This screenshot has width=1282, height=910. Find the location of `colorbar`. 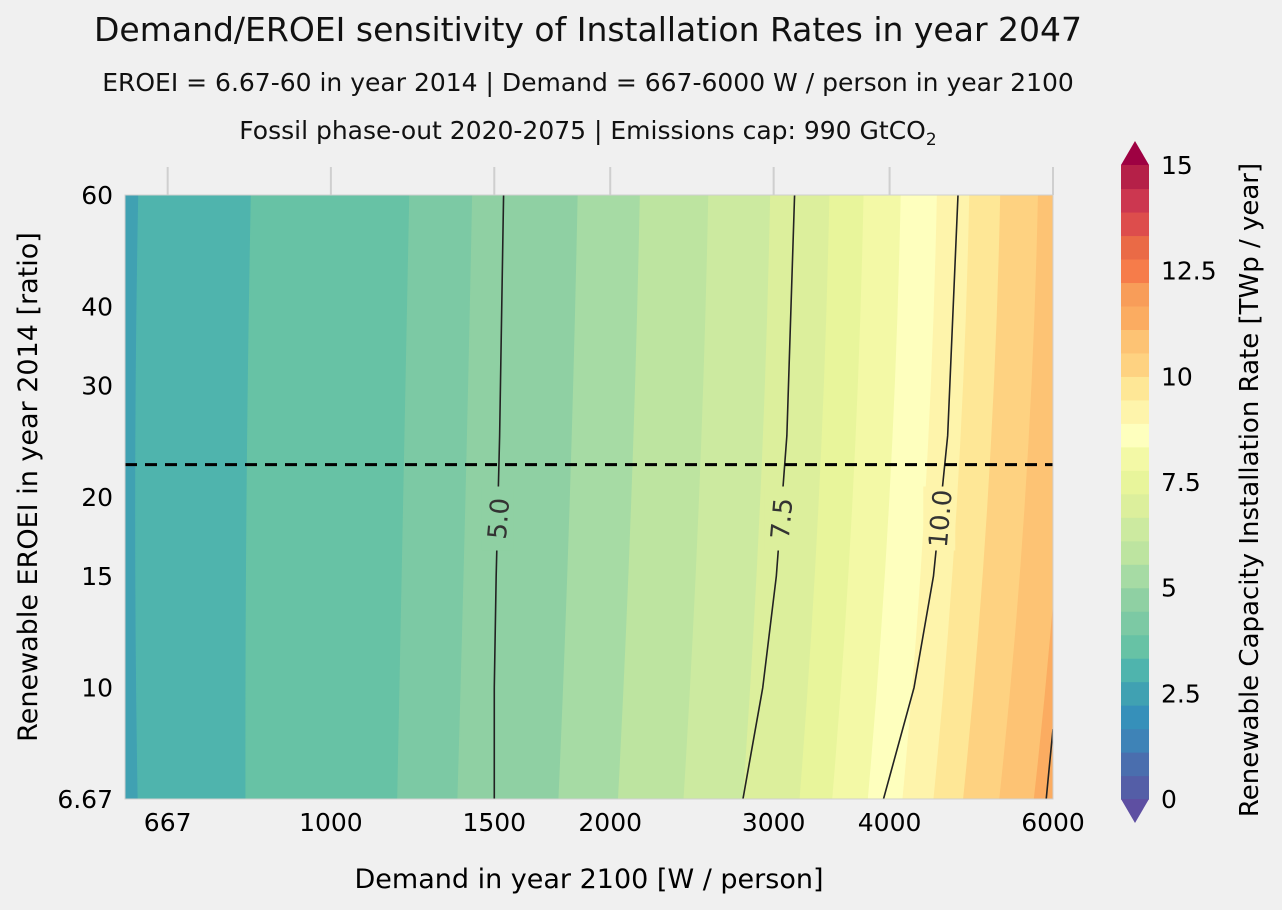

colorbar is located at coordinates (1135, 482).